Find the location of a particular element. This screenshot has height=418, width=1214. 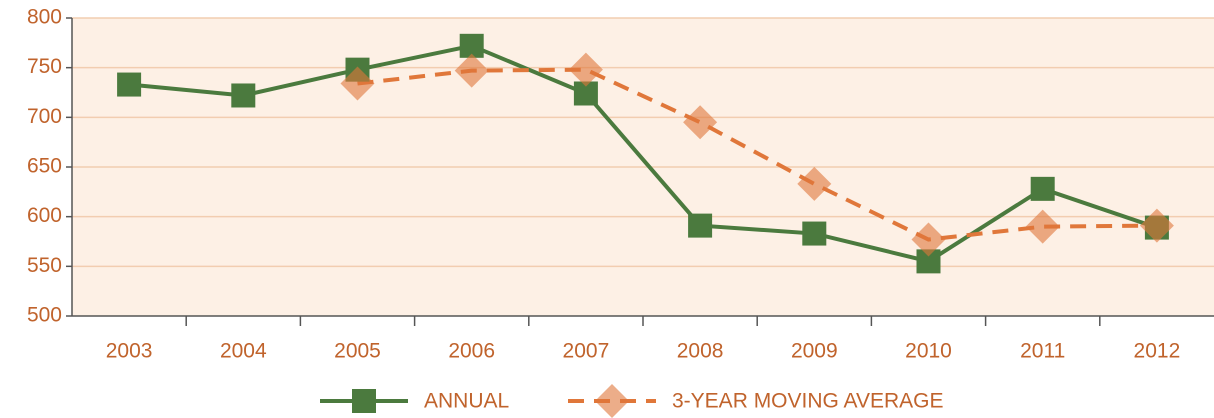

y-tick-label: 800 is located at coordinates (44, 17).